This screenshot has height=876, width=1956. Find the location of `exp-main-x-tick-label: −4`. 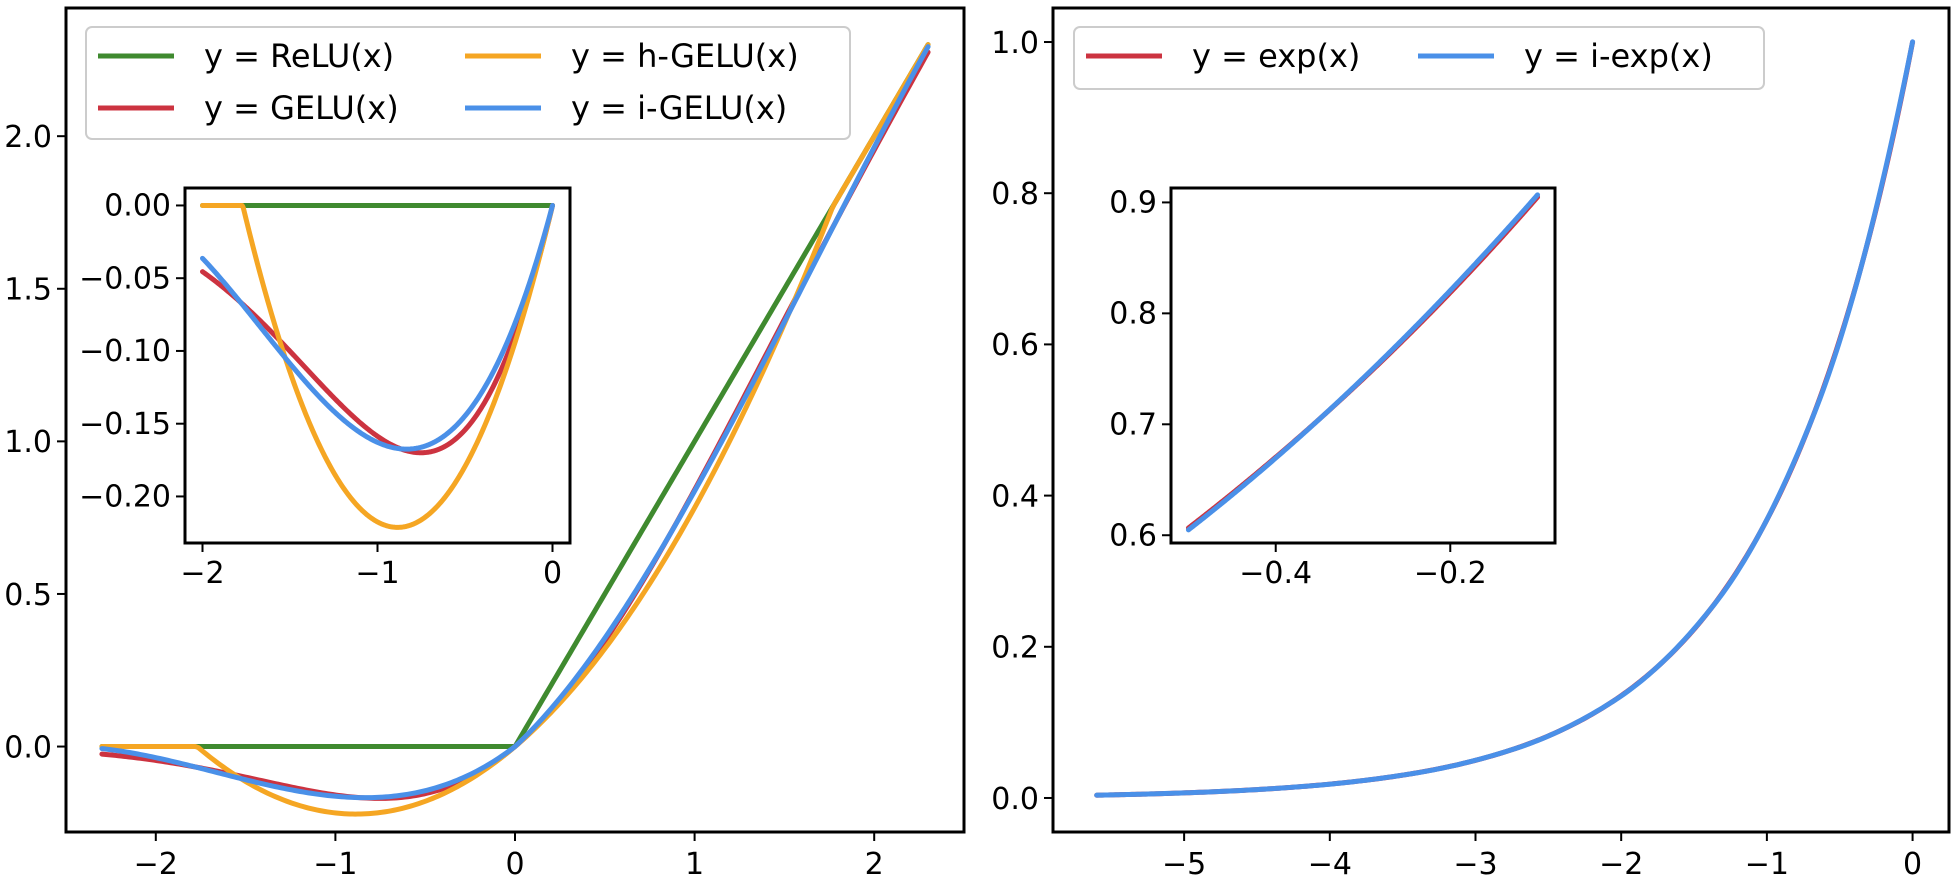

exp-main-x-tick-label: −4 is located at coordinates (1330, 861).